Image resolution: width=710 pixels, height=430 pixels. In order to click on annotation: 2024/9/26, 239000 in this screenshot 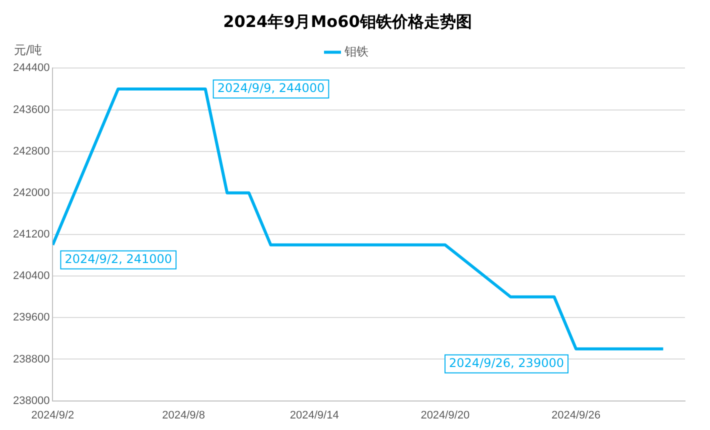, I will do `click(506, 363)`.